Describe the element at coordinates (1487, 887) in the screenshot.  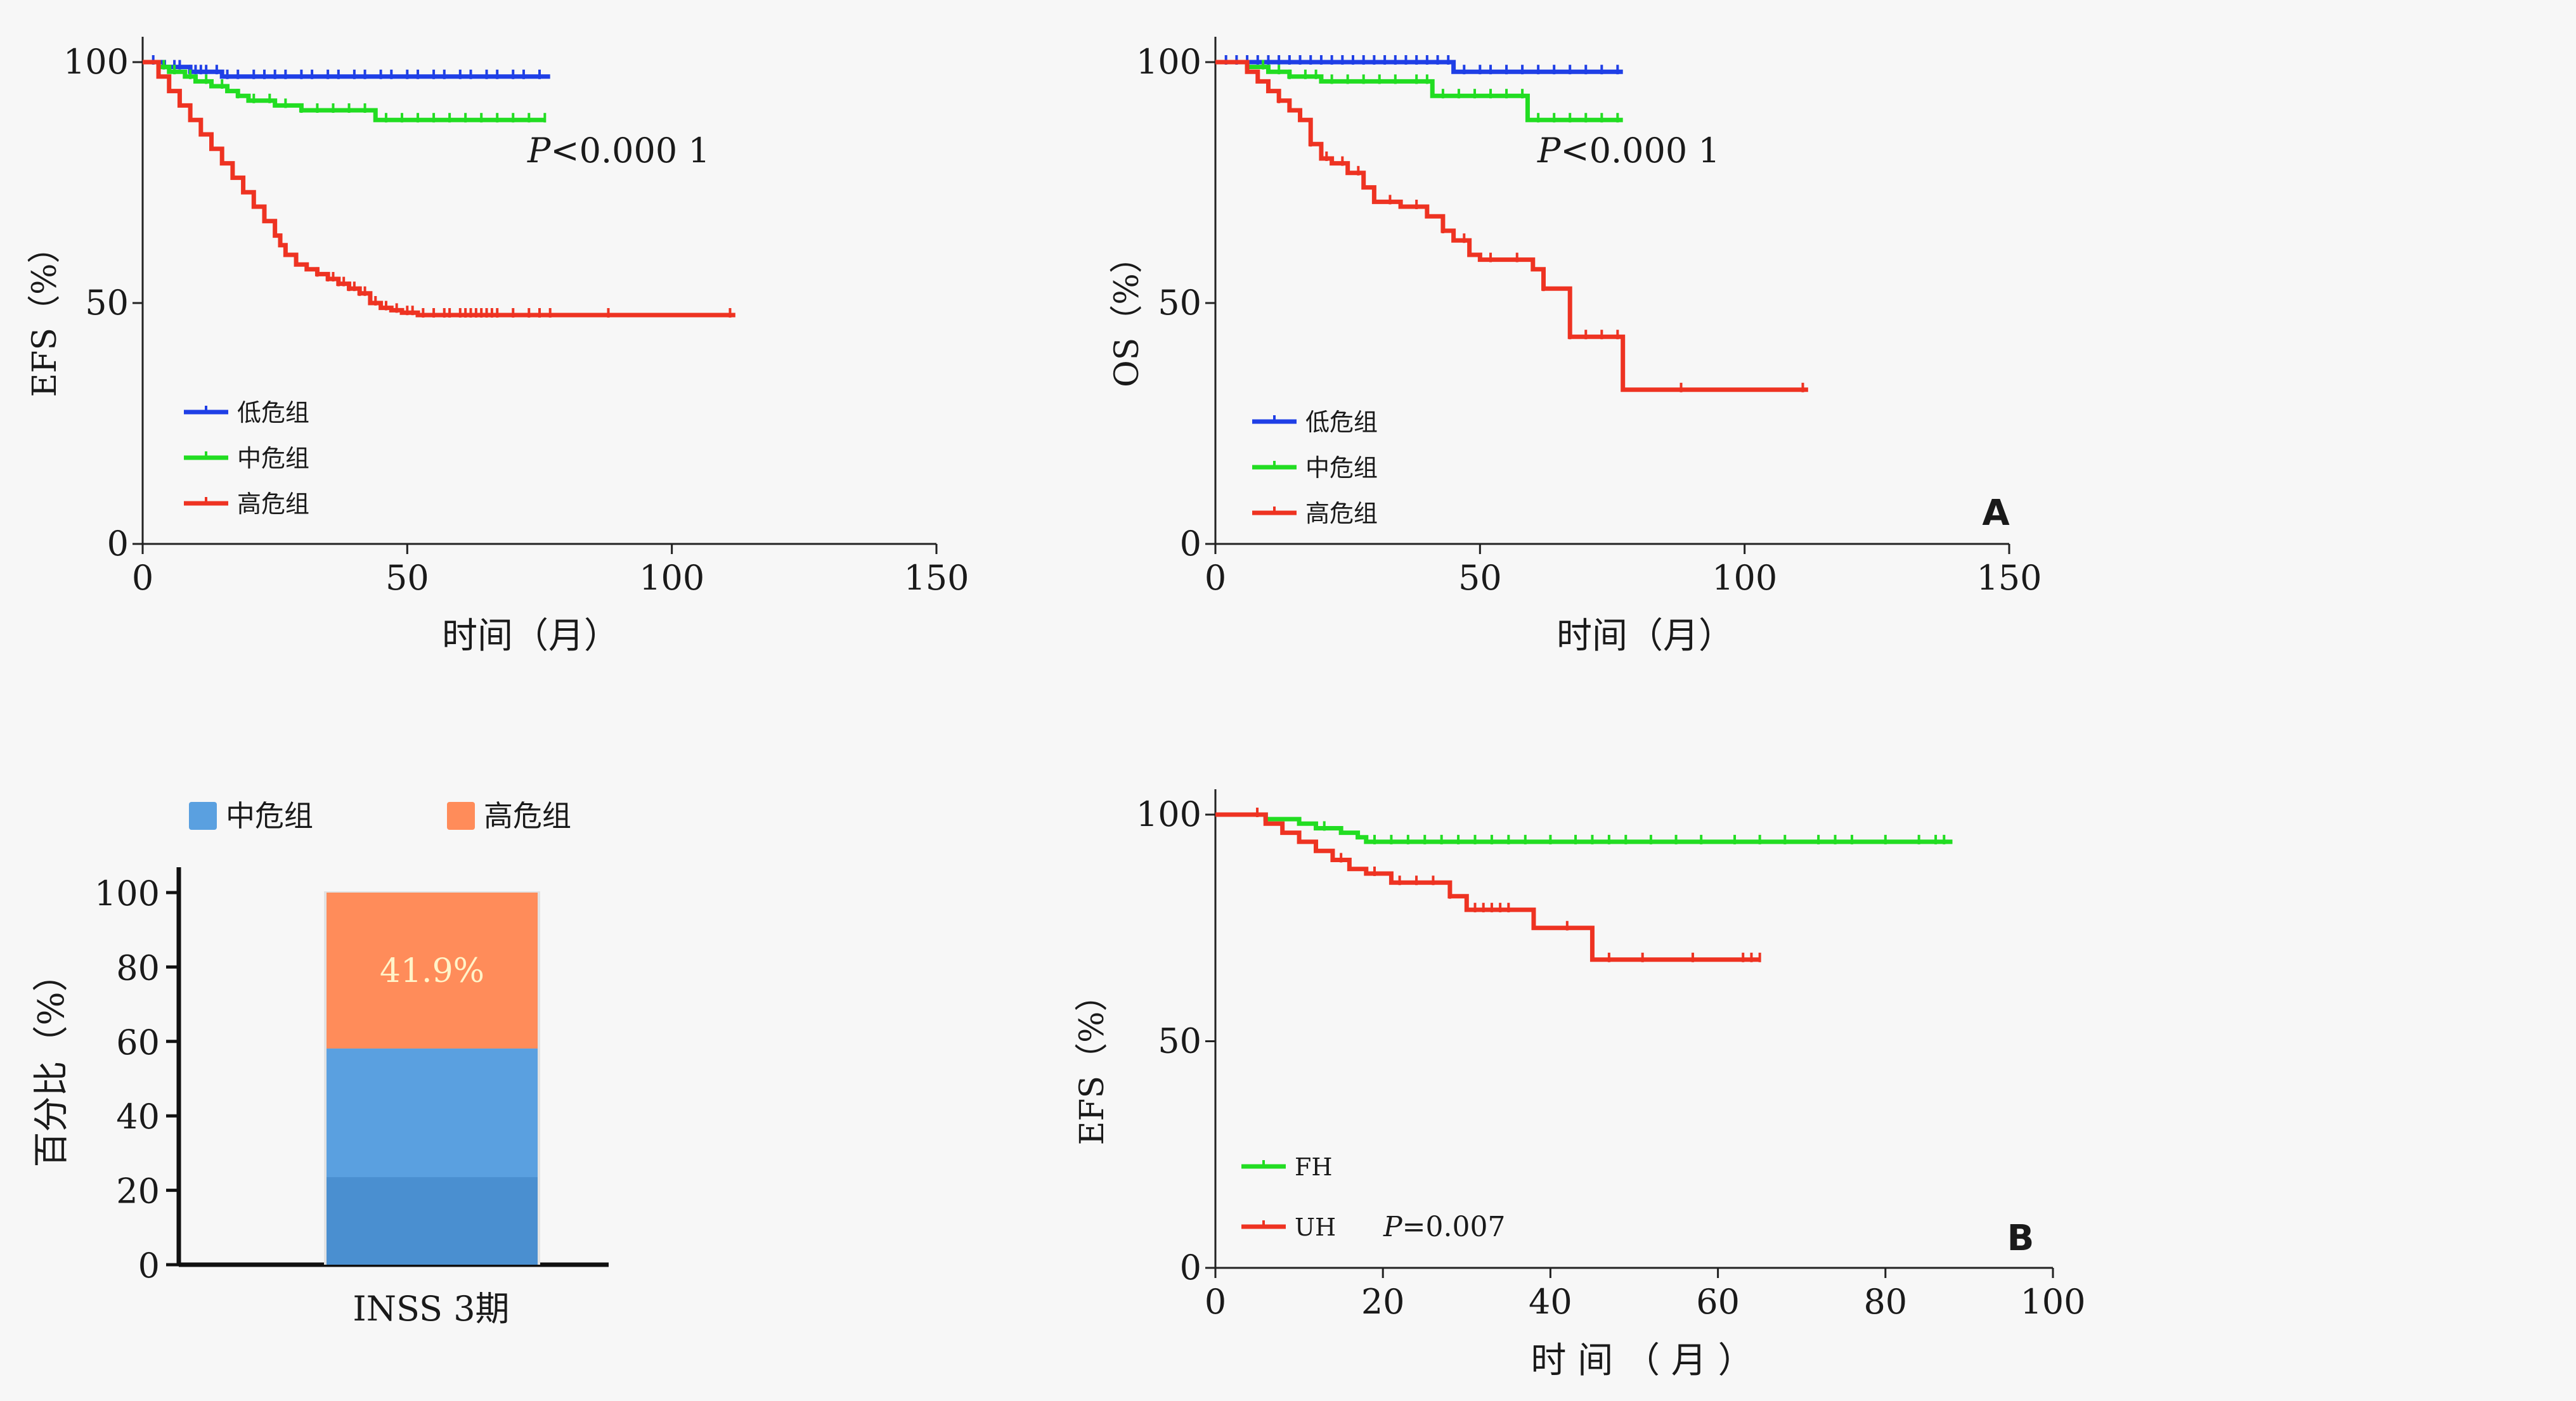
I see `km-curve-UH` at that location.